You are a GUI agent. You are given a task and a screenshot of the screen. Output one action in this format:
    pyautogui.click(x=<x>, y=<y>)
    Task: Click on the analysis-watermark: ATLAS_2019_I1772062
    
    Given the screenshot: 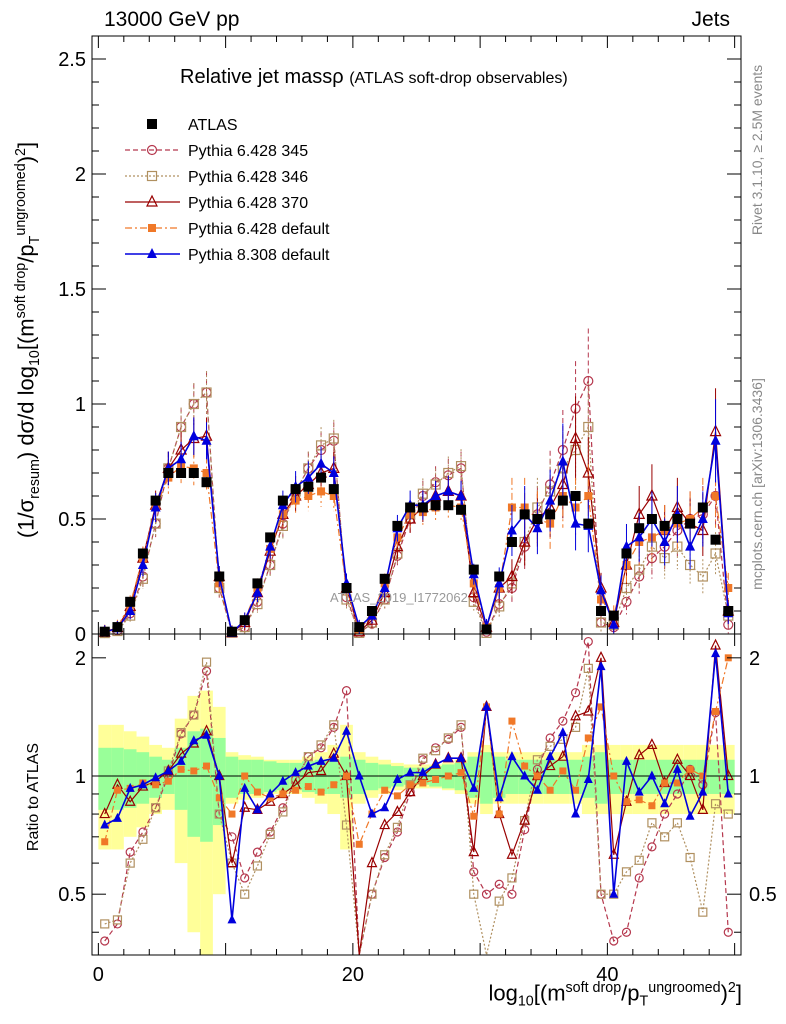 What is the action you would take?
    pyautogui.click(x=399, y=597)
    